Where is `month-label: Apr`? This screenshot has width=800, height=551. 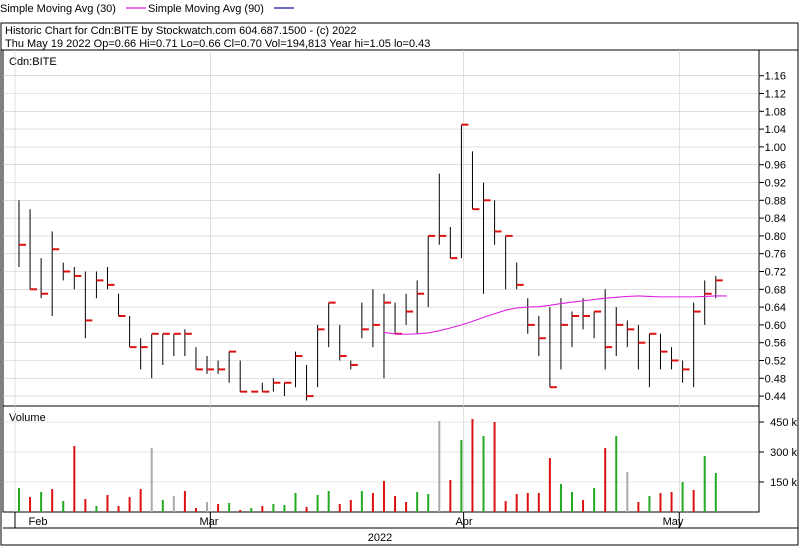
month-label: Apr is located at coordinates (463, 522).